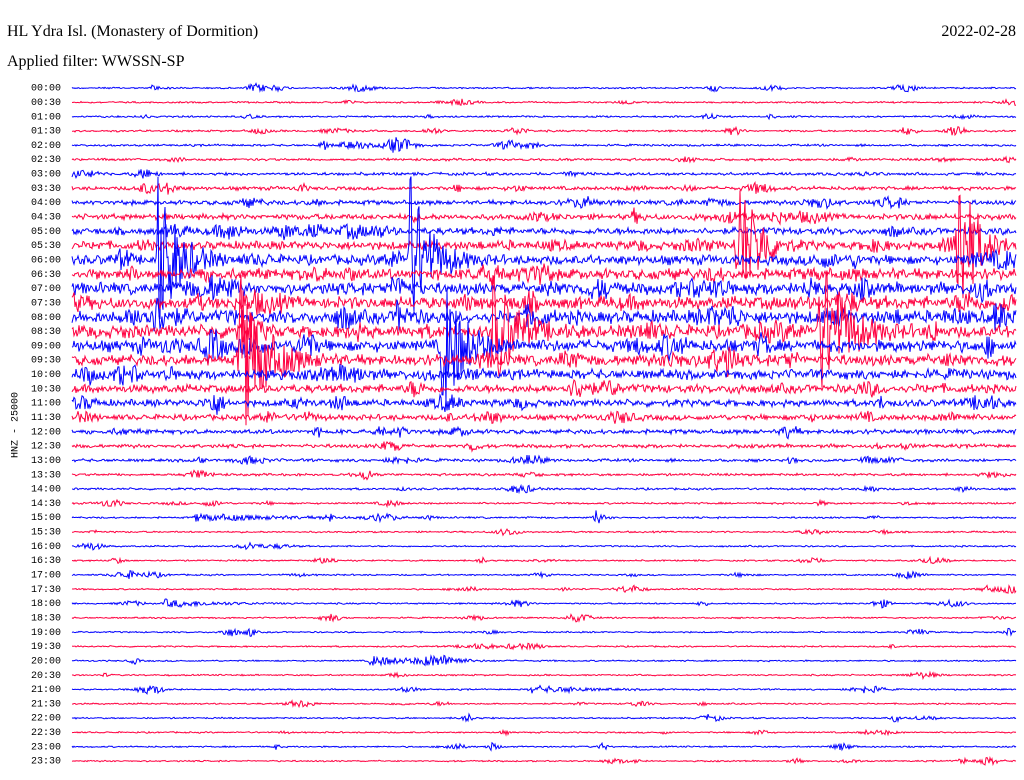 The width and height of the screenshot is (1024, 780). I want to click on row-label: 17:30, so click(46, 590).